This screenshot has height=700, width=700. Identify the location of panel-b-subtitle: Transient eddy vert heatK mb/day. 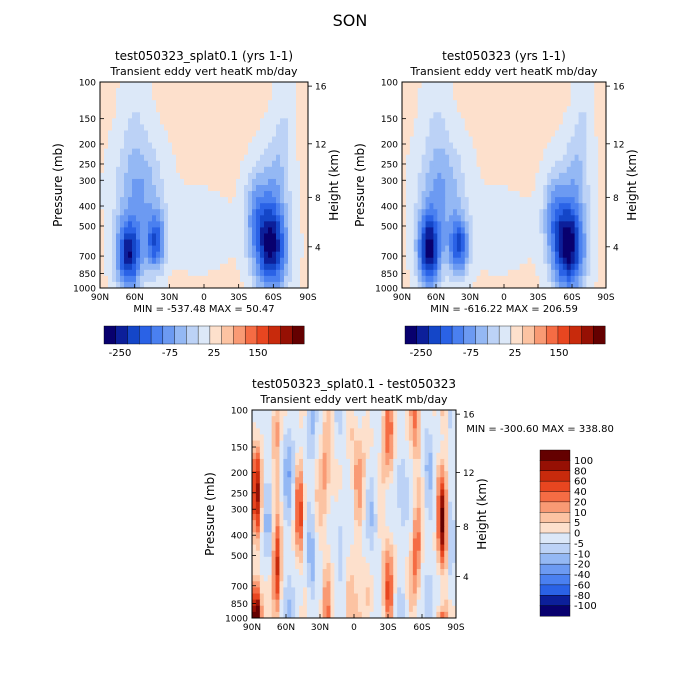
(503, 71).